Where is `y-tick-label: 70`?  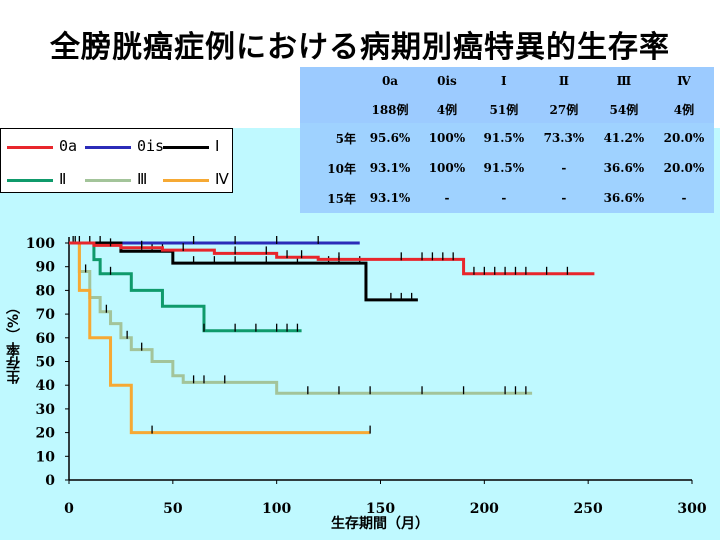 y-tick-label: 70 is located at coordinates (46, 315).